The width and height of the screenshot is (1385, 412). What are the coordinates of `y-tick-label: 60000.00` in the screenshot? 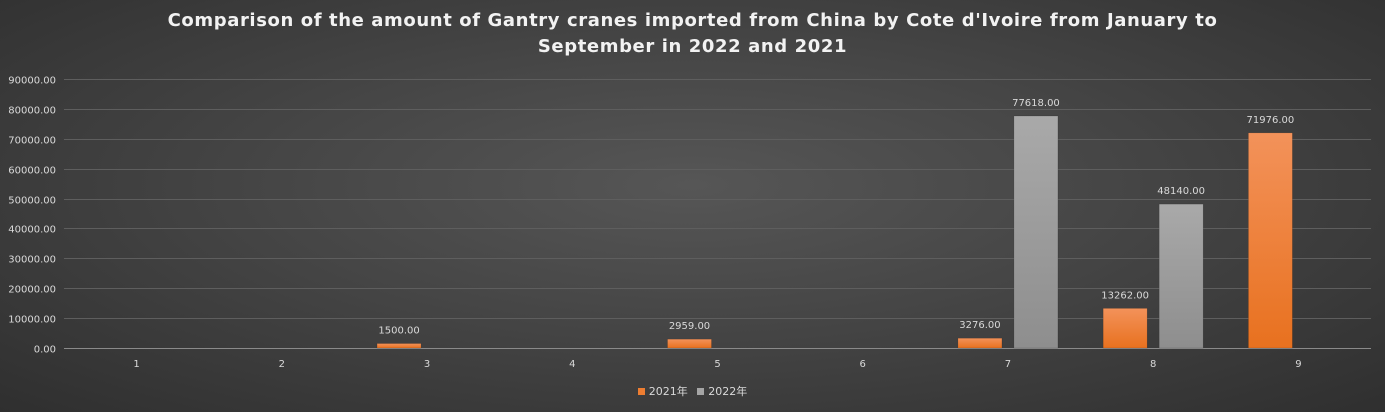 It's located at (32, 171).